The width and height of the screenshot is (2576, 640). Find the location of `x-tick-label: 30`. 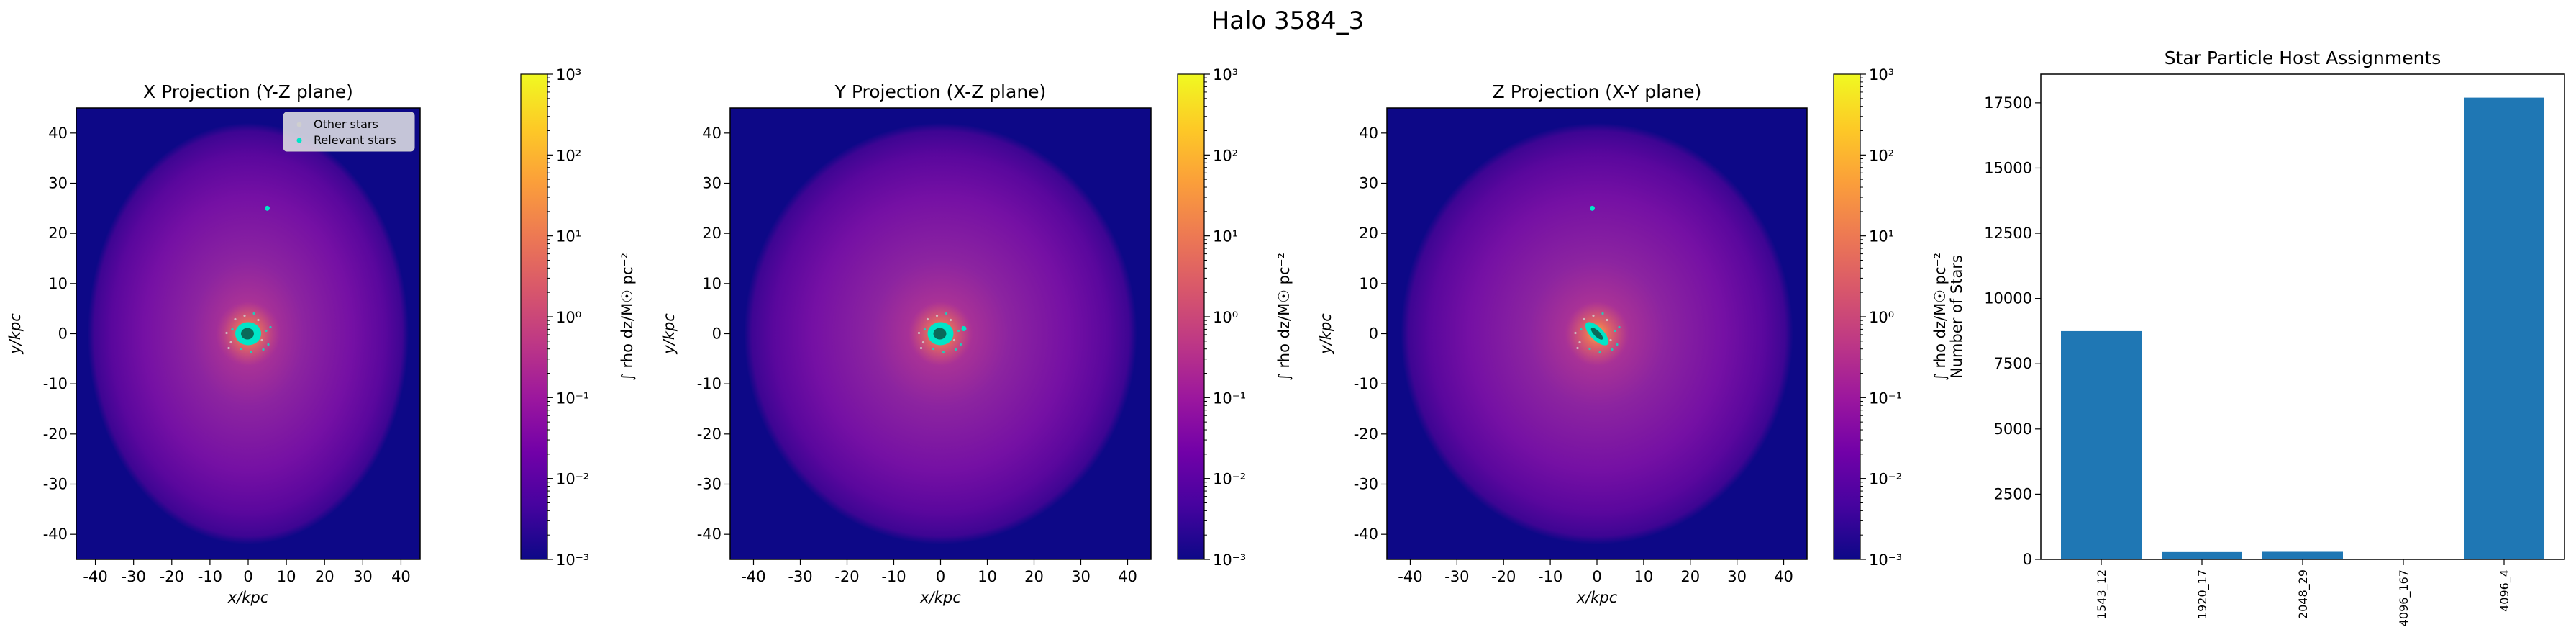

x-tick-label: 30 is located at coordinates (363, 576).